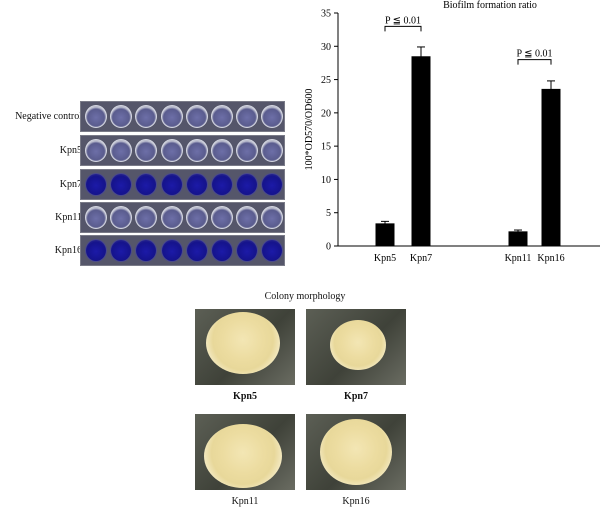 Image resolution: width=605 pixels, height=508 pixels. I want to click on y-tick-label: 25, so click(326, 80).